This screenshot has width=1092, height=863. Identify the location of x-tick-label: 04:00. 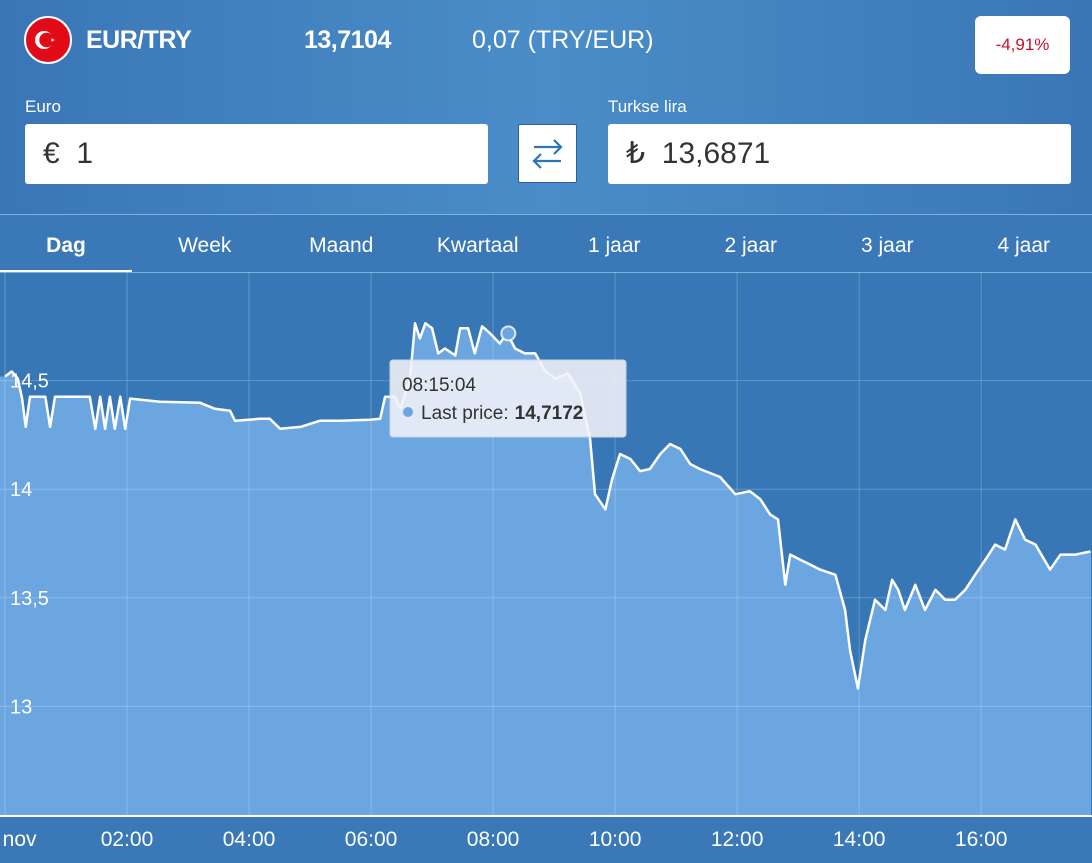
(249, 839).